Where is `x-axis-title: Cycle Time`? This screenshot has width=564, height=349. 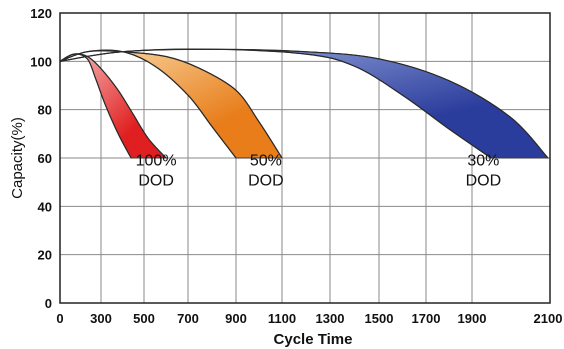 x-axis-title: Cycle Time is located at coordinates (313, 339).